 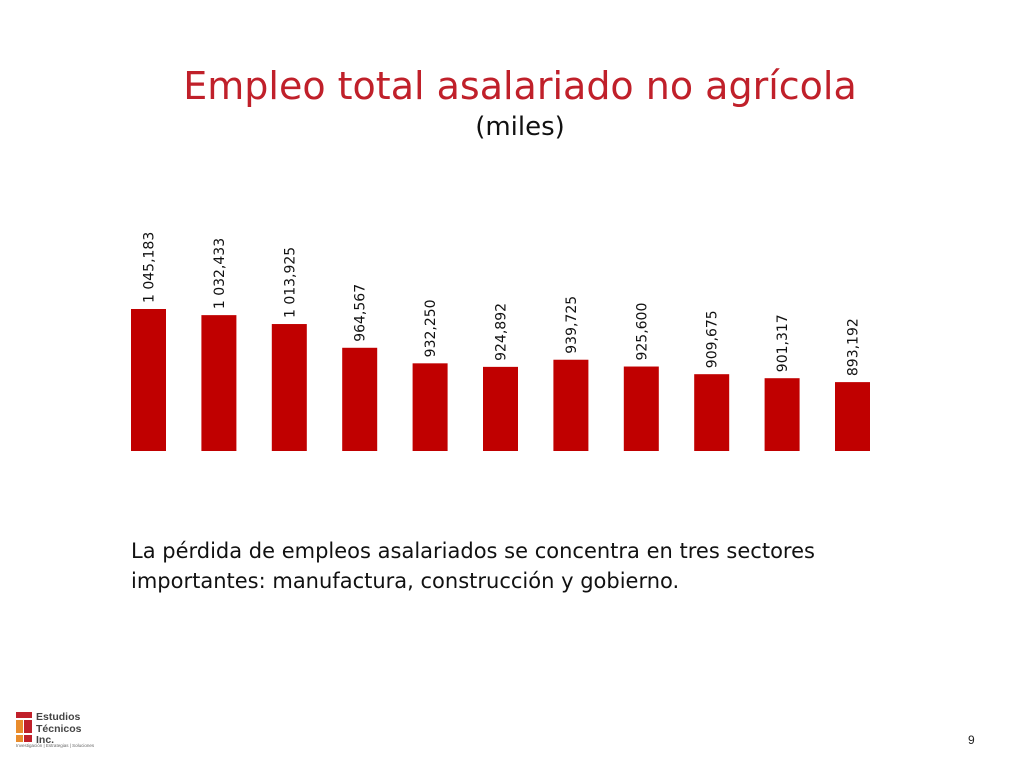 I want to click on logo-line-1: Estudios, so click(x=58, y=717).